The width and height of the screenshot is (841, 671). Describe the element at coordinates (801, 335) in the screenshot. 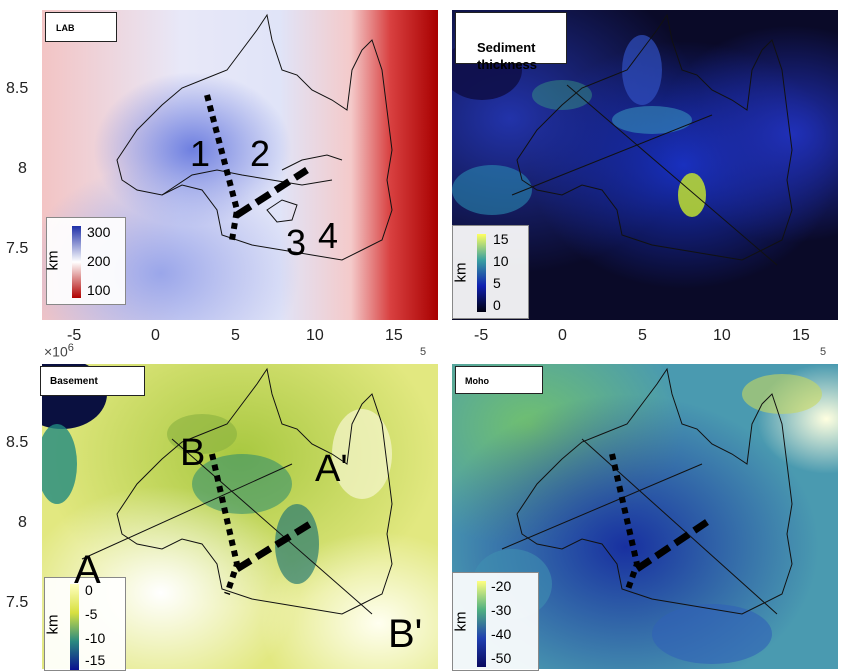

I see `right-x-tick-15: 15` at that location.